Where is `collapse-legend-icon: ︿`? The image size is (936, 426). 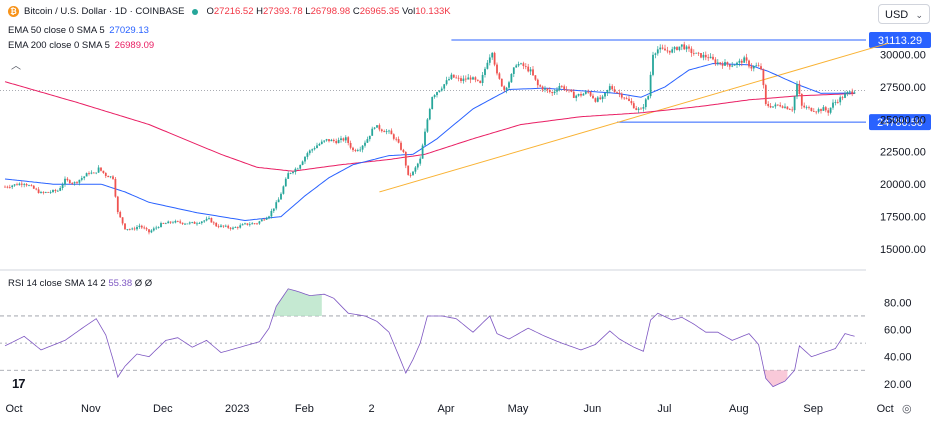
collapse-legend-icon: ︿ is located at coordinates (16, 66).